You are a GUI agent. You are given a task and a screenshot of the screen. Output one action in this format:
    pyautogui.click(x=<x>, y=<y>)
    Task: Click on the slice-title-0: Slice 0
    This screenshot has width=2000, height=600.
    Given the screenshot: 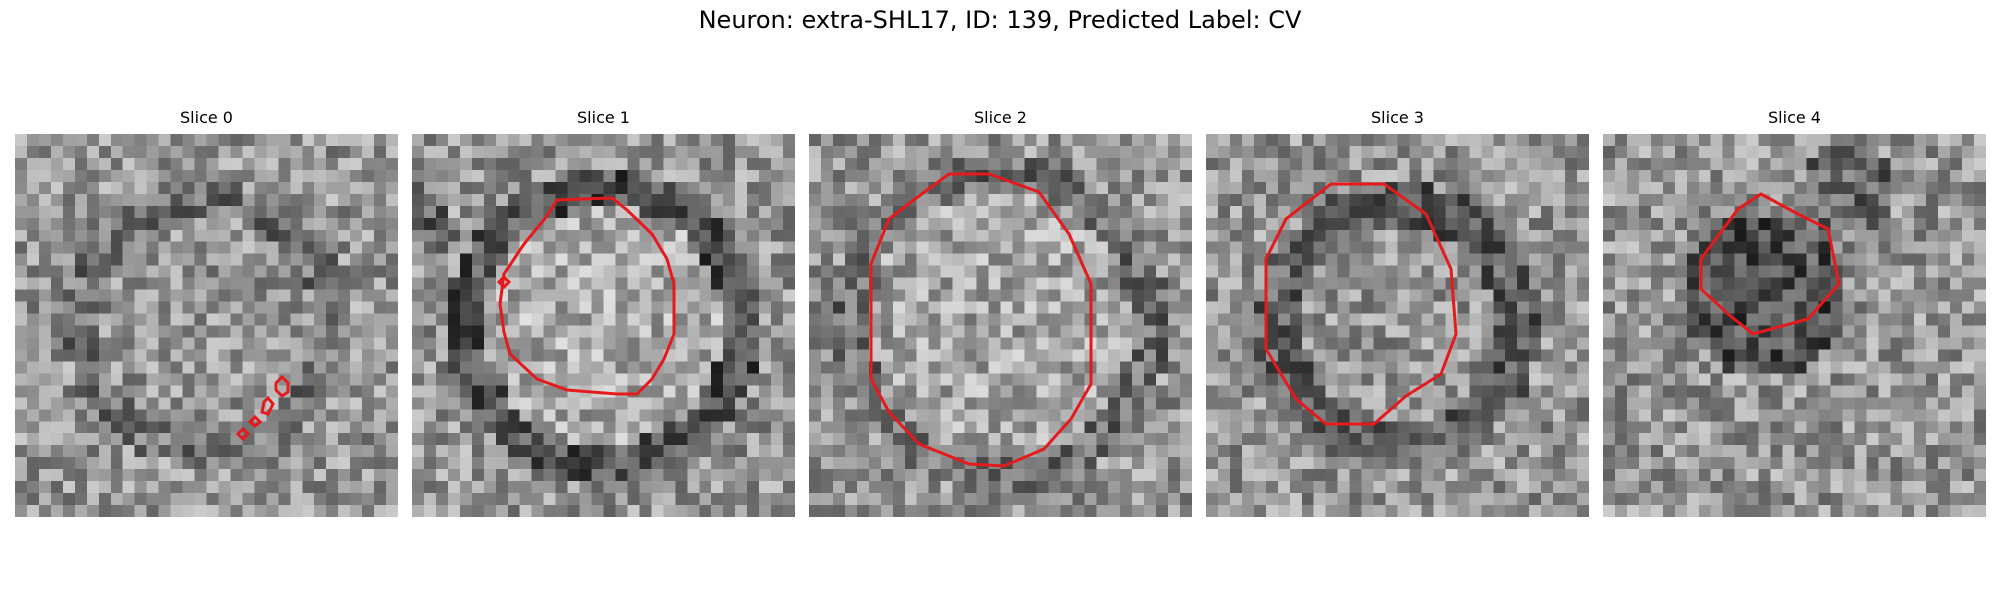 What is the action you would take?
    pyautogui.click(x=206, y=117)
    